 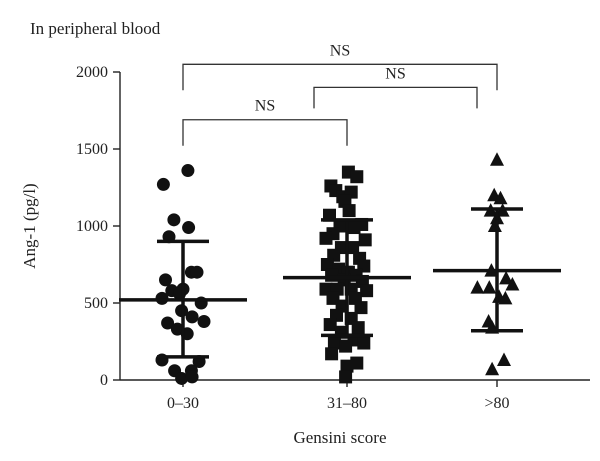 What do you see at coordinates (92, 226) in the screenshot?
I see `y-tick-label: 1000` at bounding box center [92, 226].